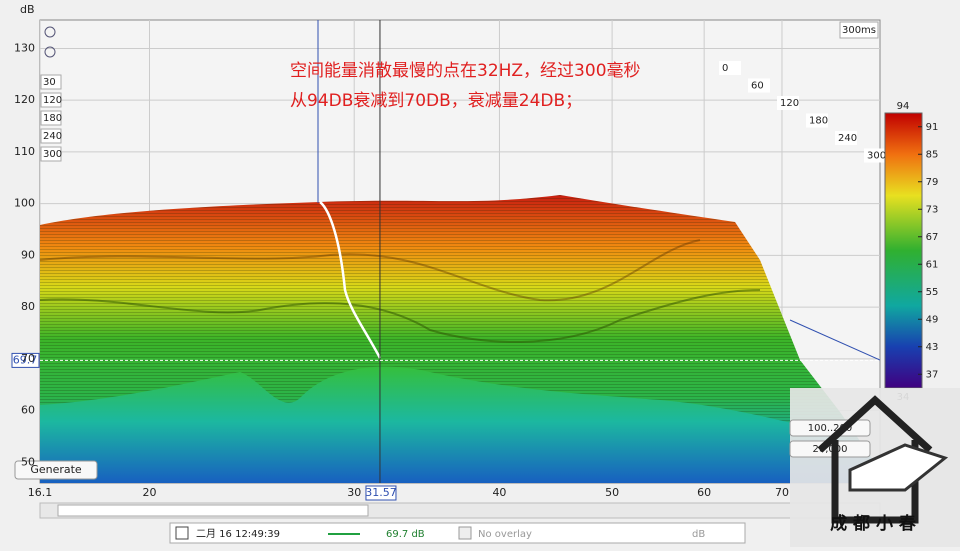  Describe the element at coordinates (932, 237) in the screenshot. I see `color-bar-label: 67` at that location.